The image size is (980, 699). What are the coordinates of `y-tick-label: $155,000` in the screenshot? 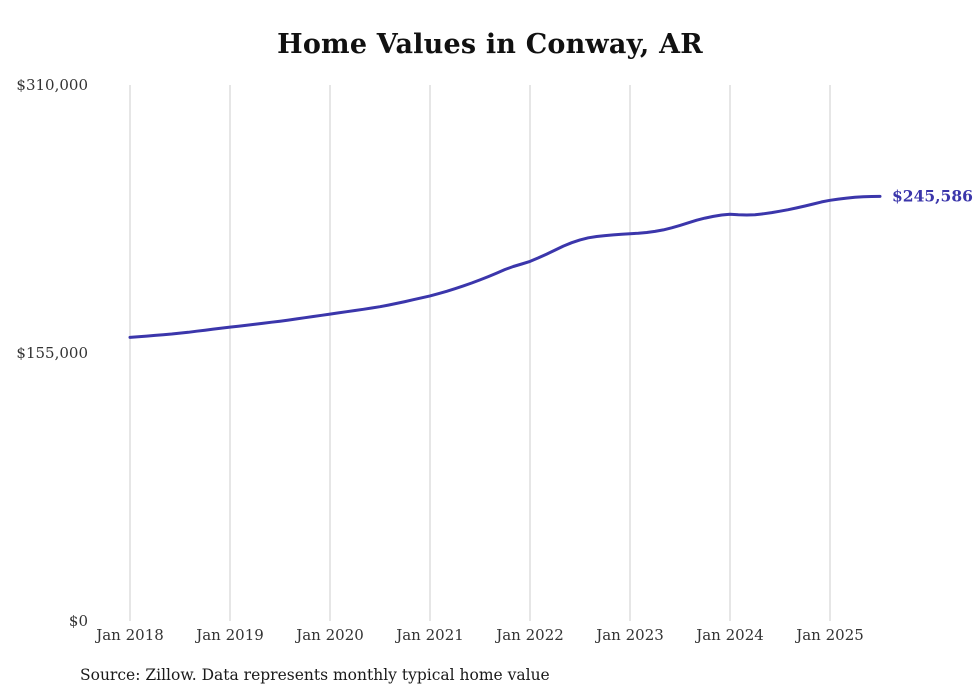 It's located at (52, 353).